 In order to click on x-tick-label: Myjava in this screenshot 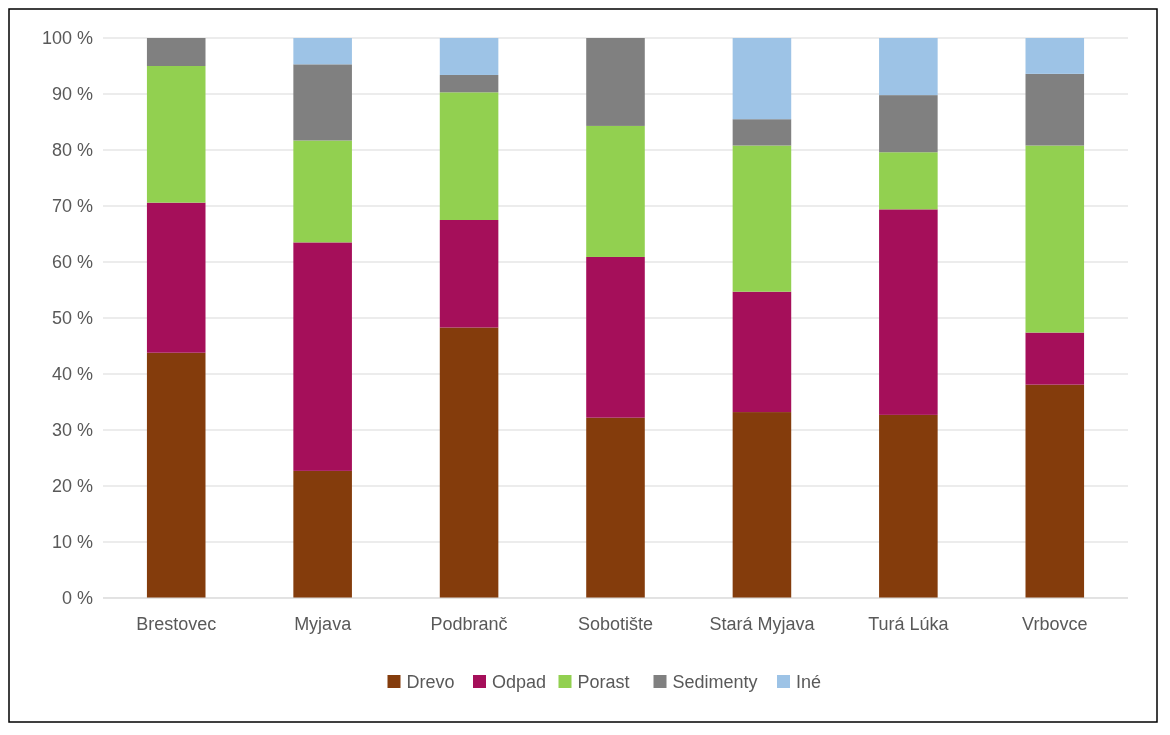, I will do `click(323, 624)`.